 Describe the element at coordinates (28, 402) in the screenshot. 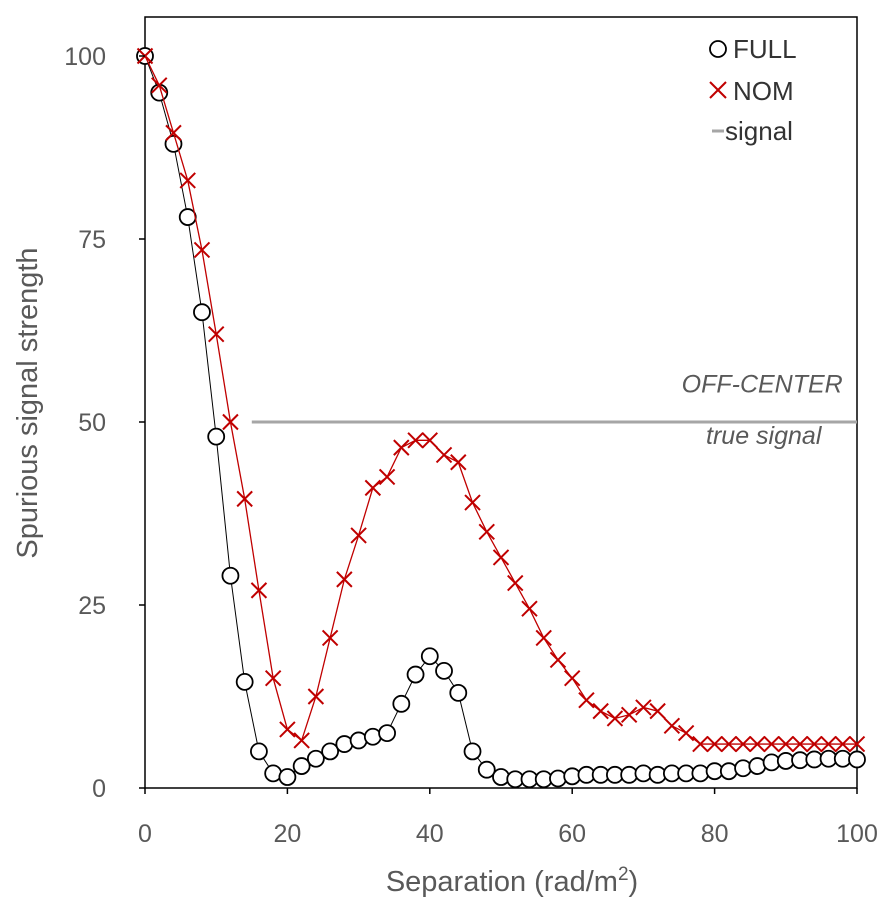

I see `y-axis-title: Spurious signal strength` at that location.